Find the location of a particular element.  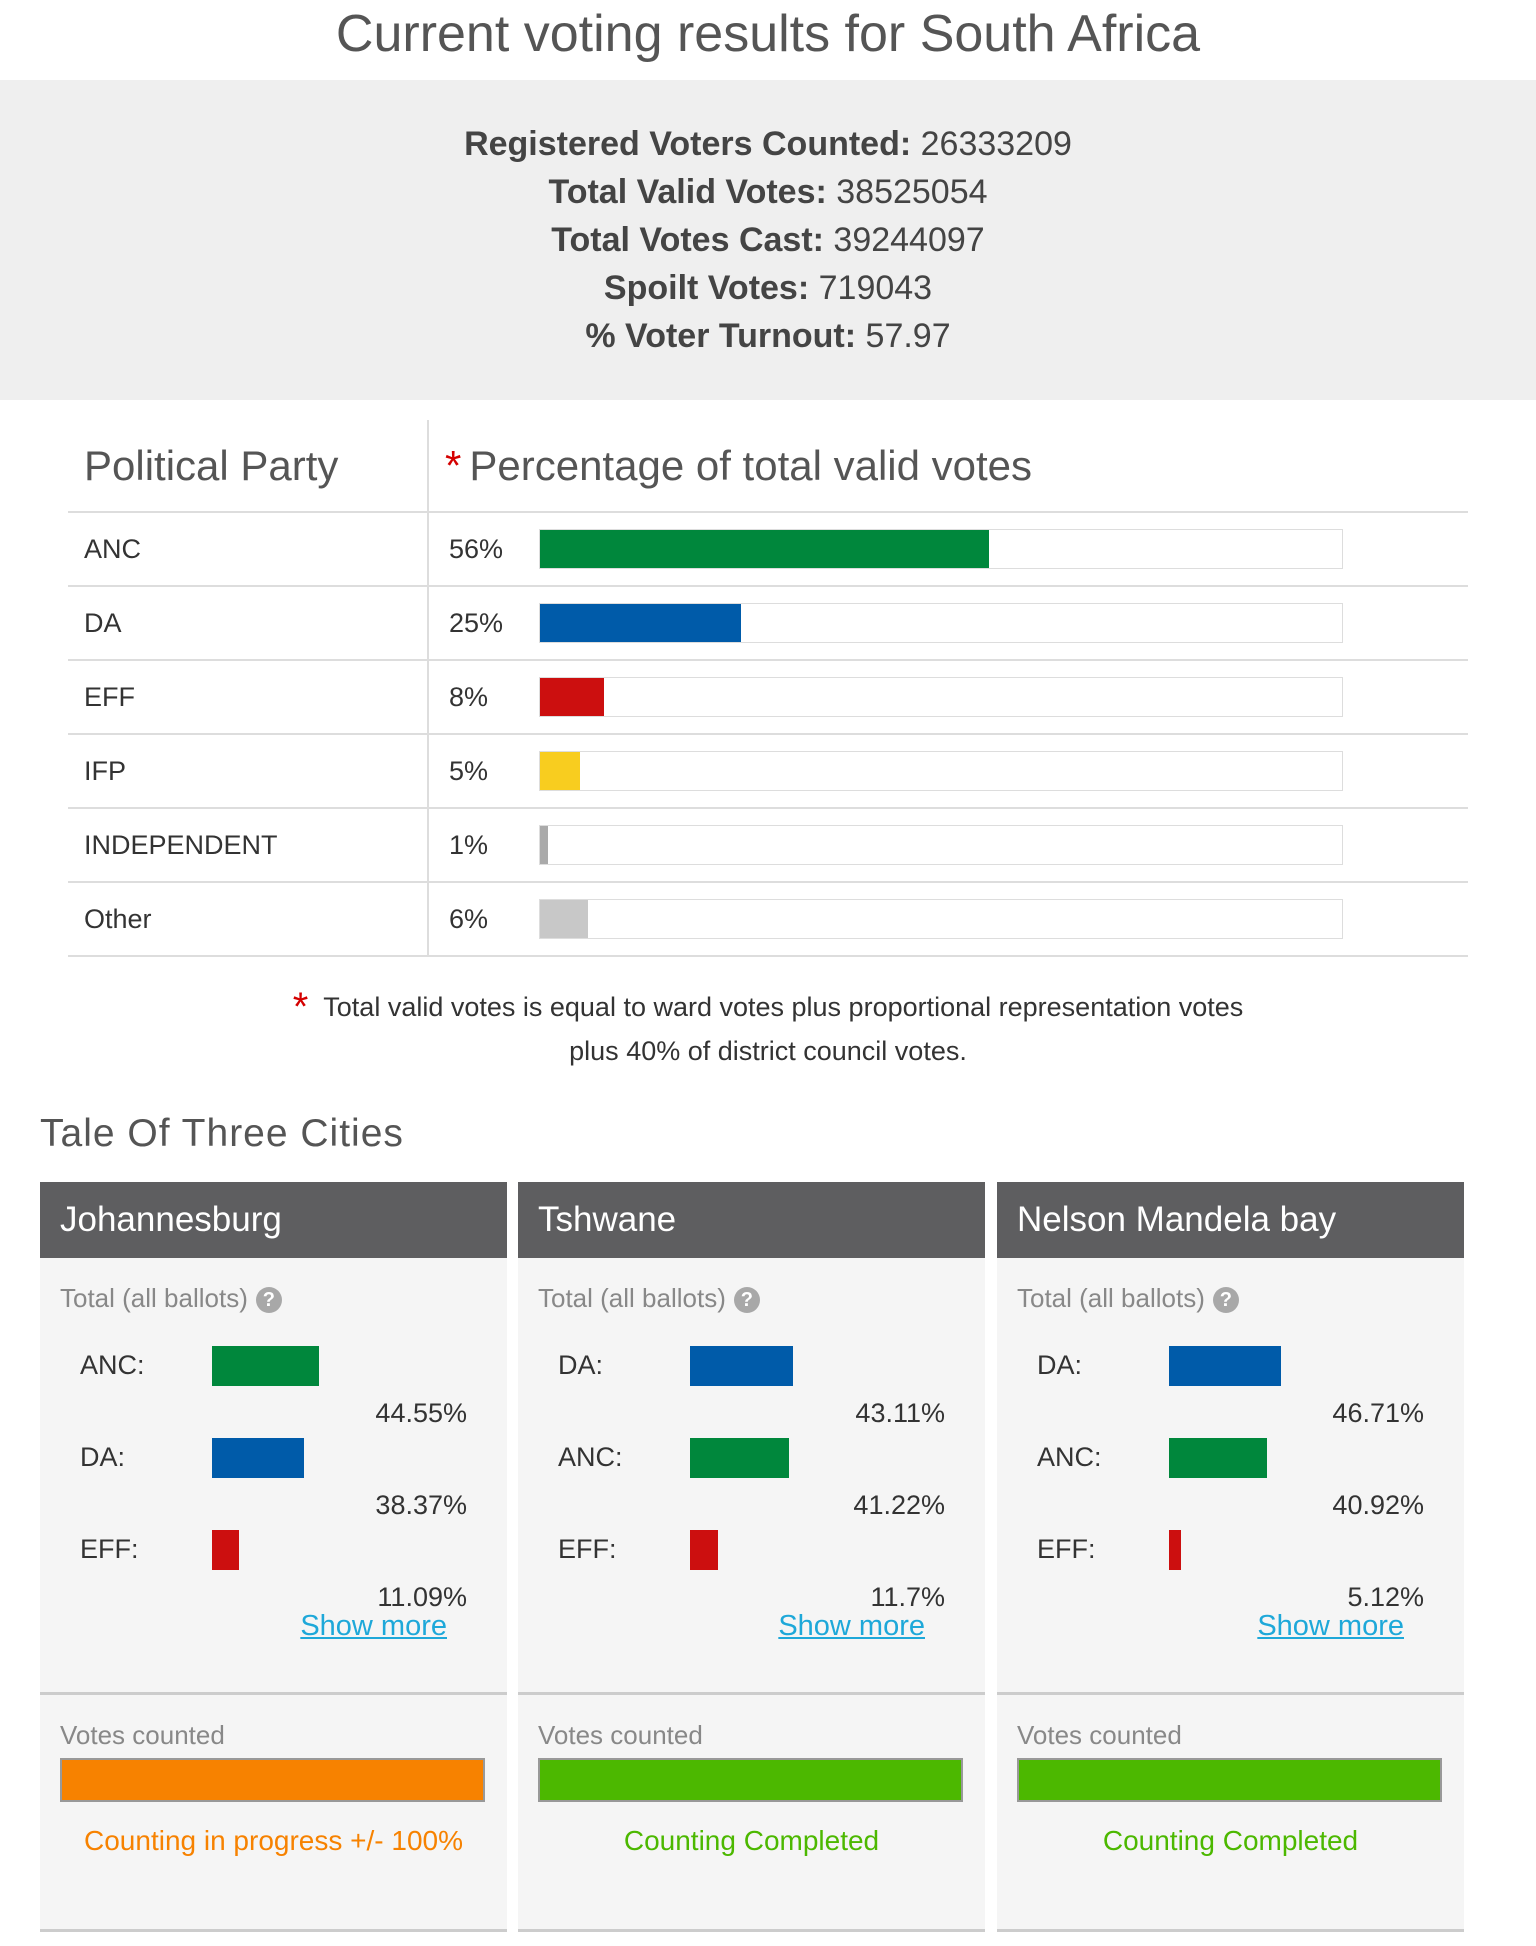

party-name: INDEPENDENT is located at coordinates (248, 845).